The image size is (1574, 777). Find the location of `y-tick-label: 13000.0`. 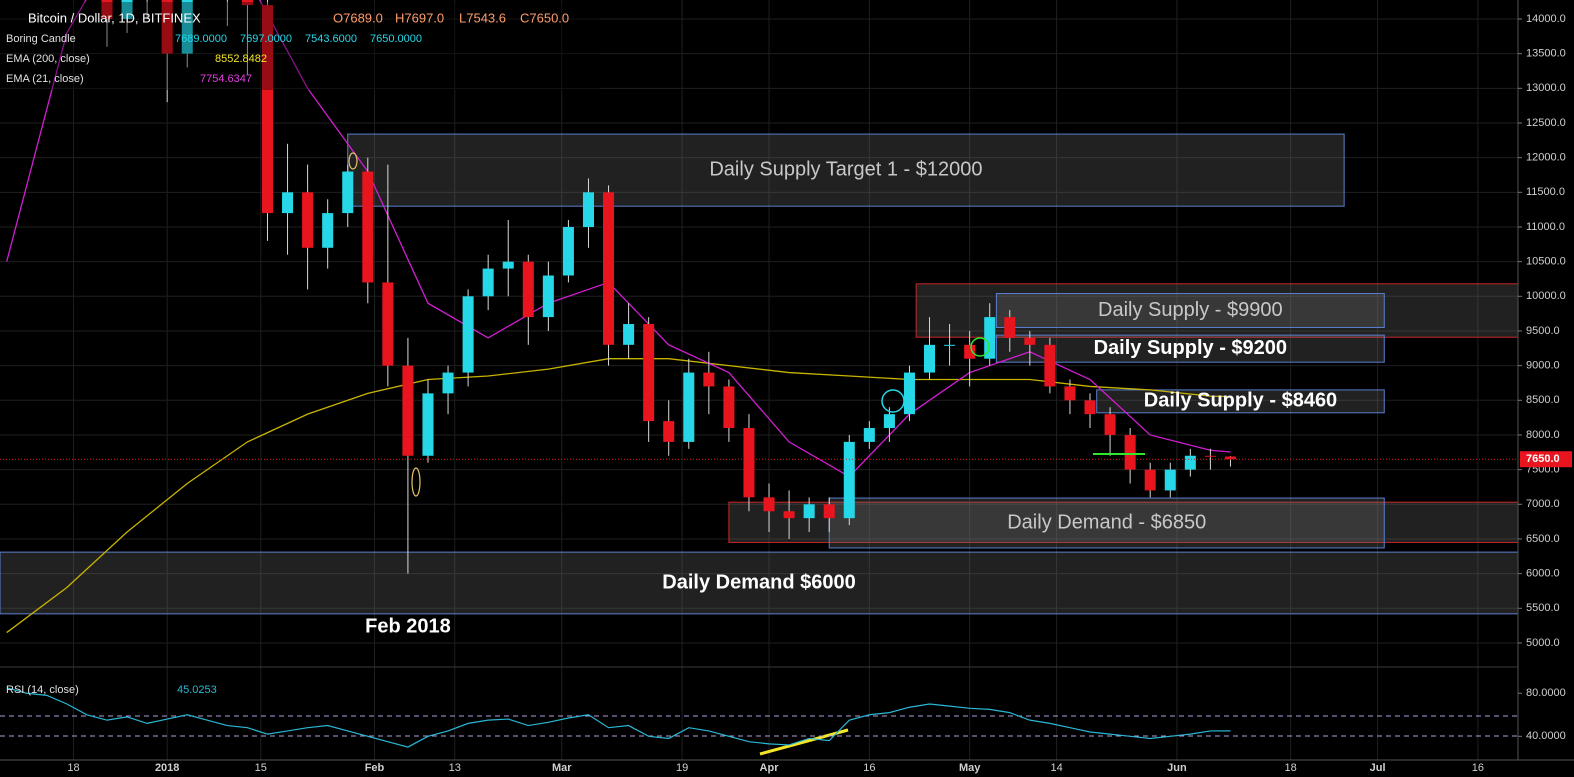

y-tick-label: 13000.0 is located at coordinates (1546, 88).